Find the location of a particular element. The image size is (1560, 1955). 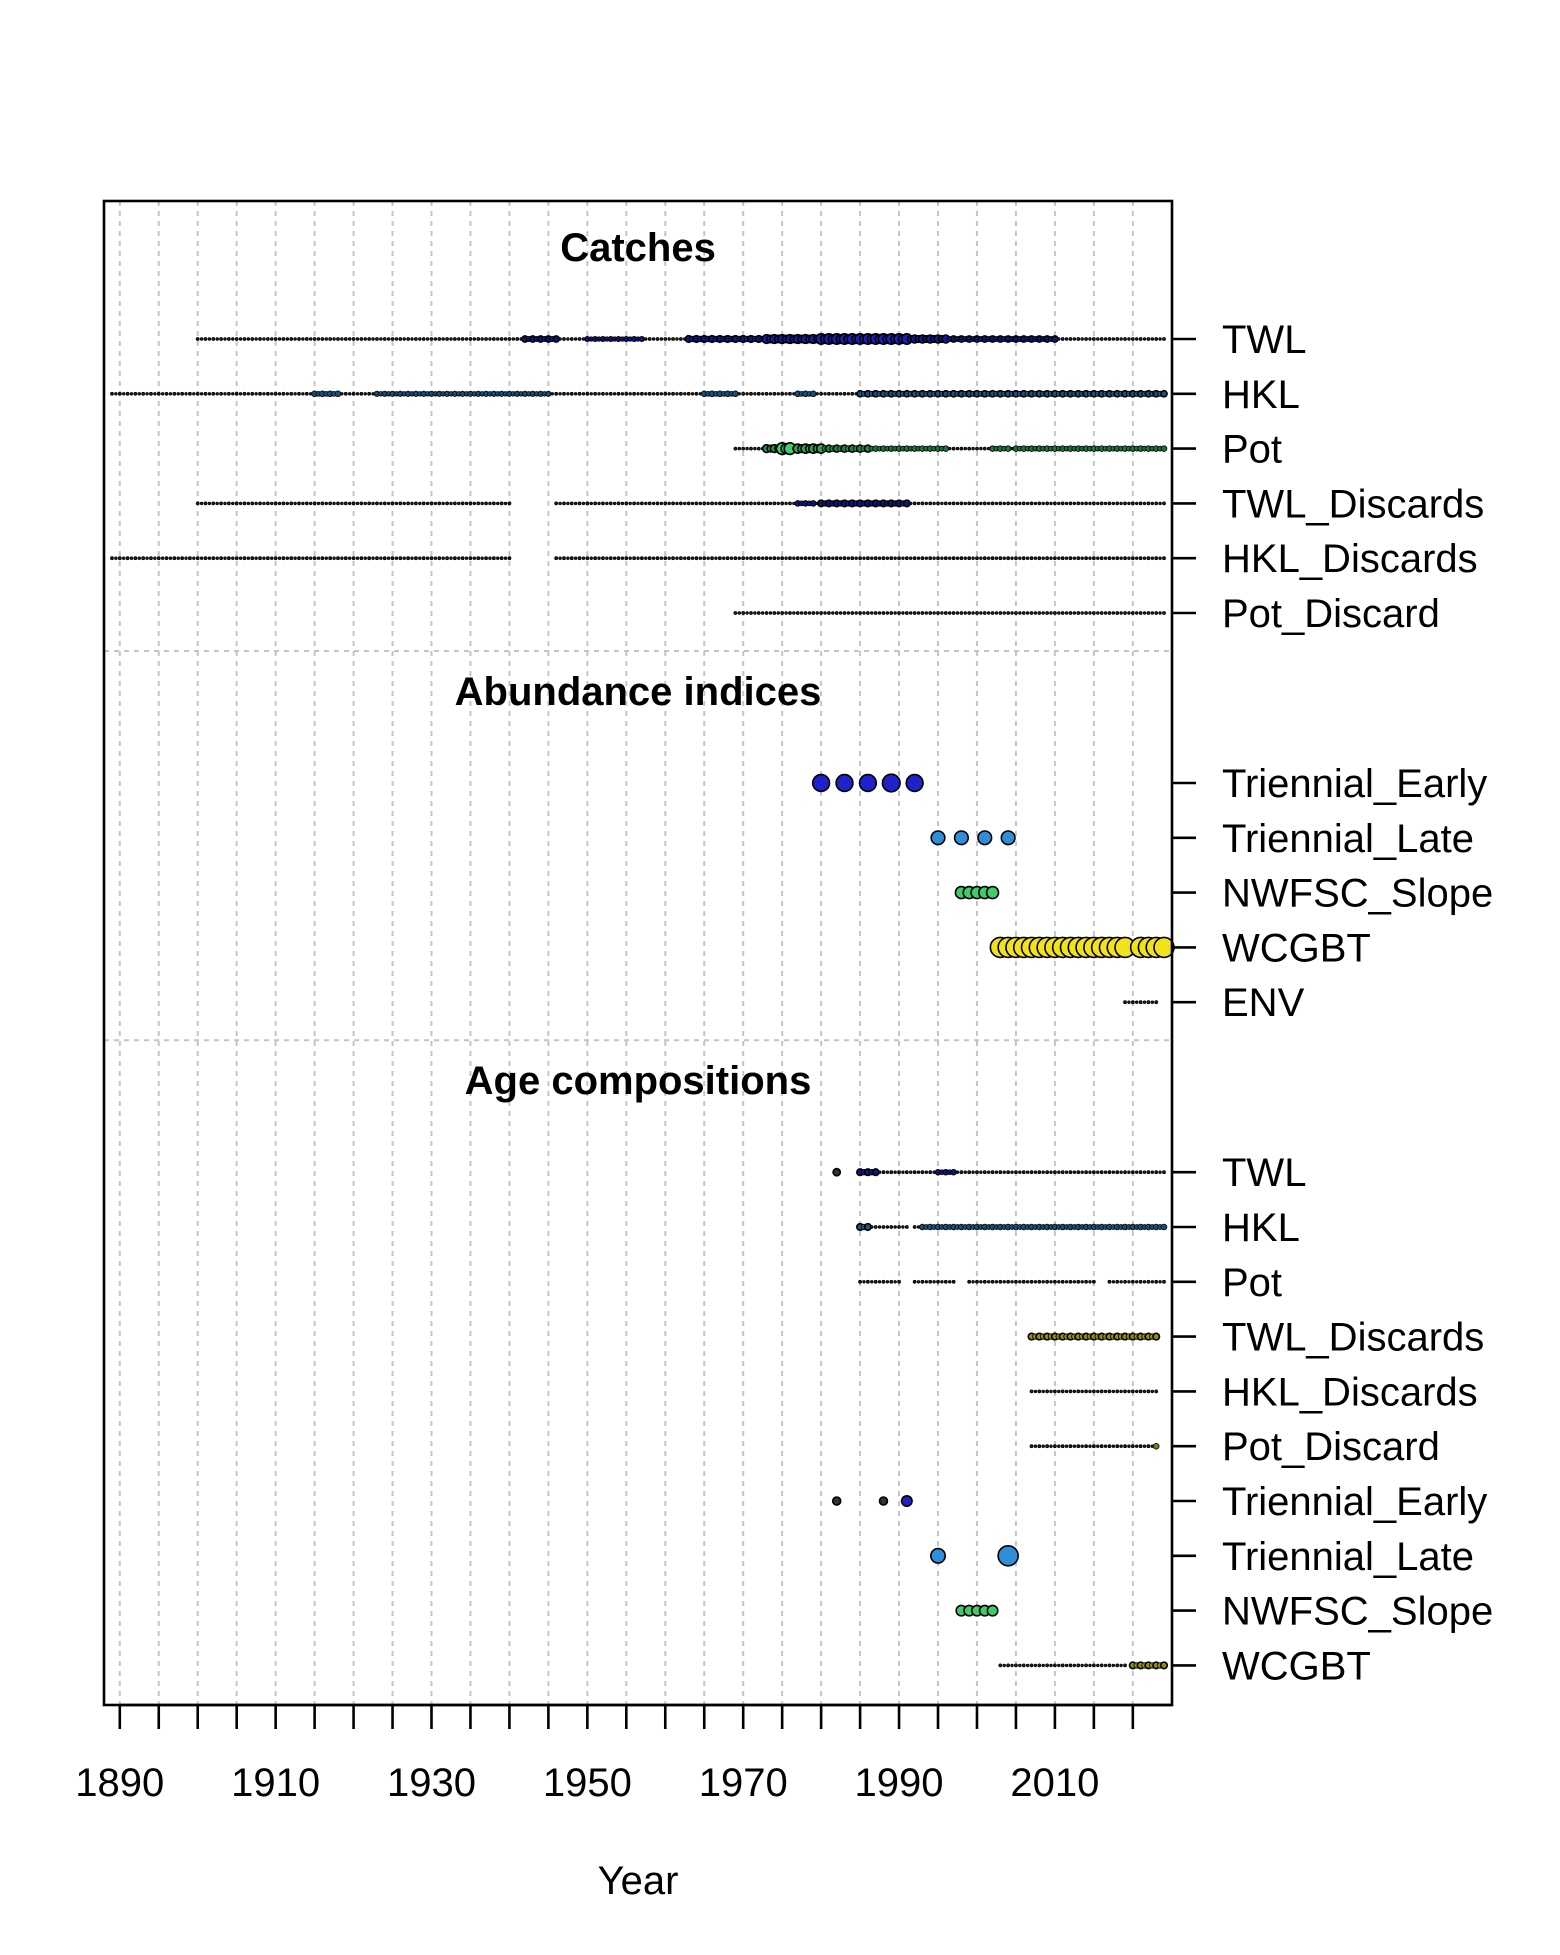

row-label: TWL is located at coordinates (1264, 340).